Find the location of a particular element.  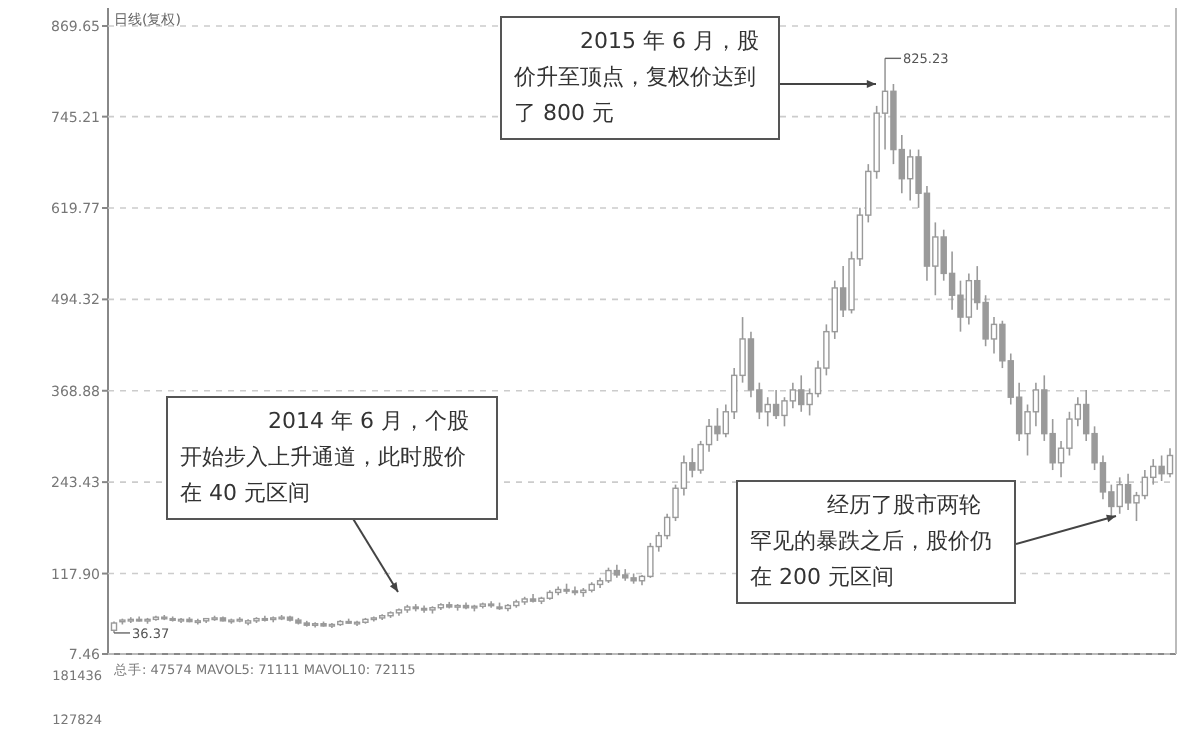

annotation: 经历了股市两轮罕见的暴跌之后，股价仍在 200 元区间 is located at coordinates (876, 542).